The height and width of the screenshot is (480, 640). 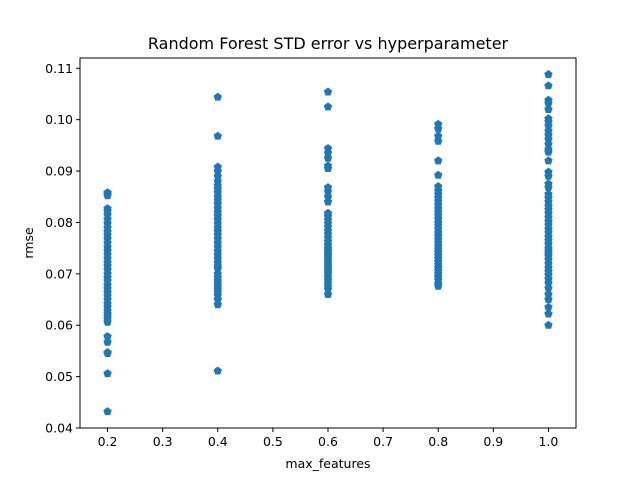 What do you see at coordinates (383, 441) in the screenshot?
I see `x-tick-label: 0.7` at bounding box center [383, 441].